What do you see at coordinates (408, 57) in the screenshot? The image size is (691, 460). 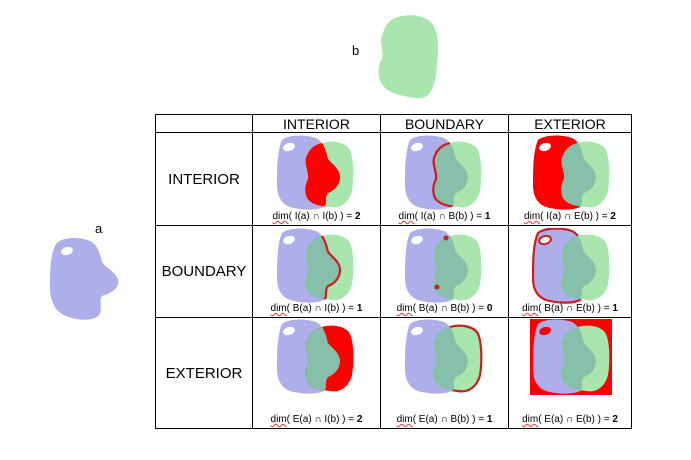 I see `shape-b` at bounding box center [408, 57].